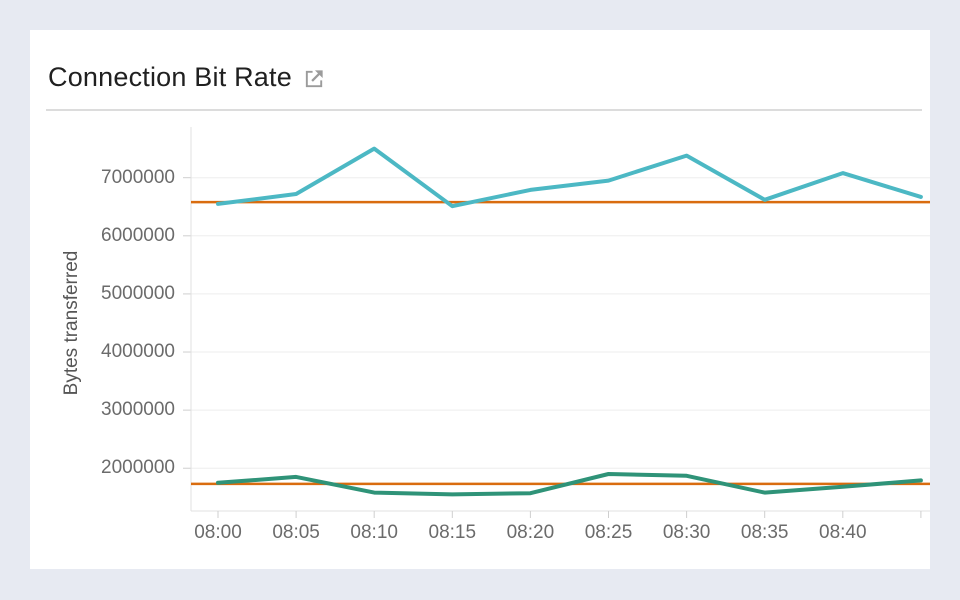 This screenshot has height=600, width=960. Describe the element at coordinates (218, 532) in the screenshot. I see `x-tick-label: 08:00` at that location.